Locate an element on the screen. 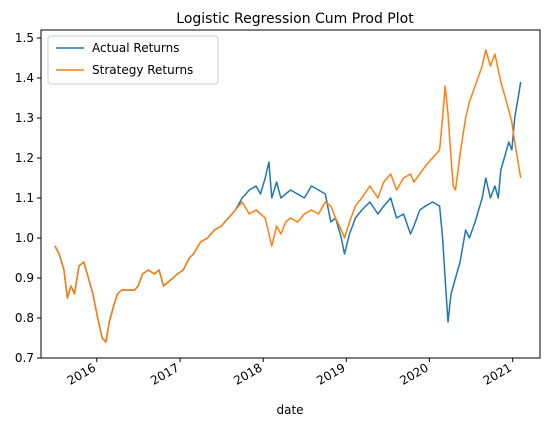 Image resolution: width=547 pixels, height=425 pixels. y-tick-label: 0.7 is located at coordinates (24, 358).